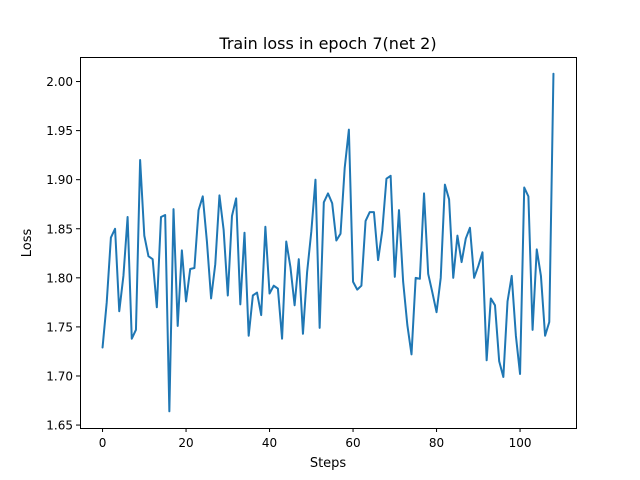  What do you see at coordinates (352, 443) in the screenshot?
I see `x-tick-label: 60` at bounding box center [352, 443].